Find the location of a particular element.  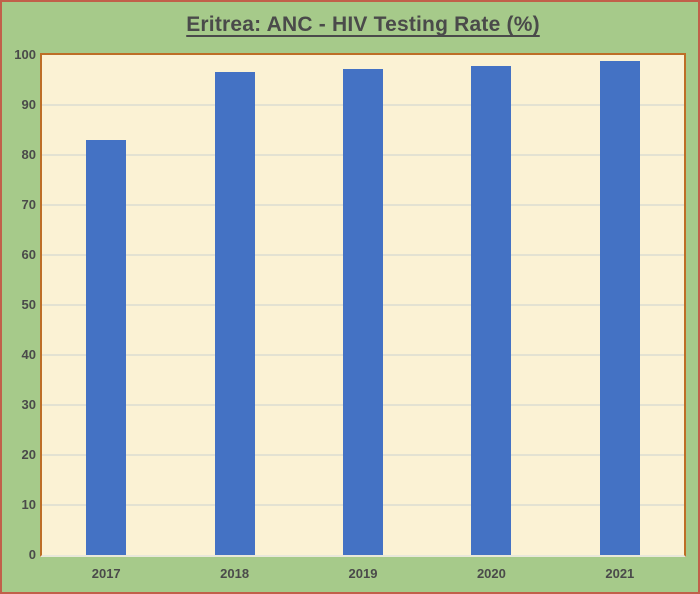

y-axis-label: 50 is located at coordinates (28, 304).